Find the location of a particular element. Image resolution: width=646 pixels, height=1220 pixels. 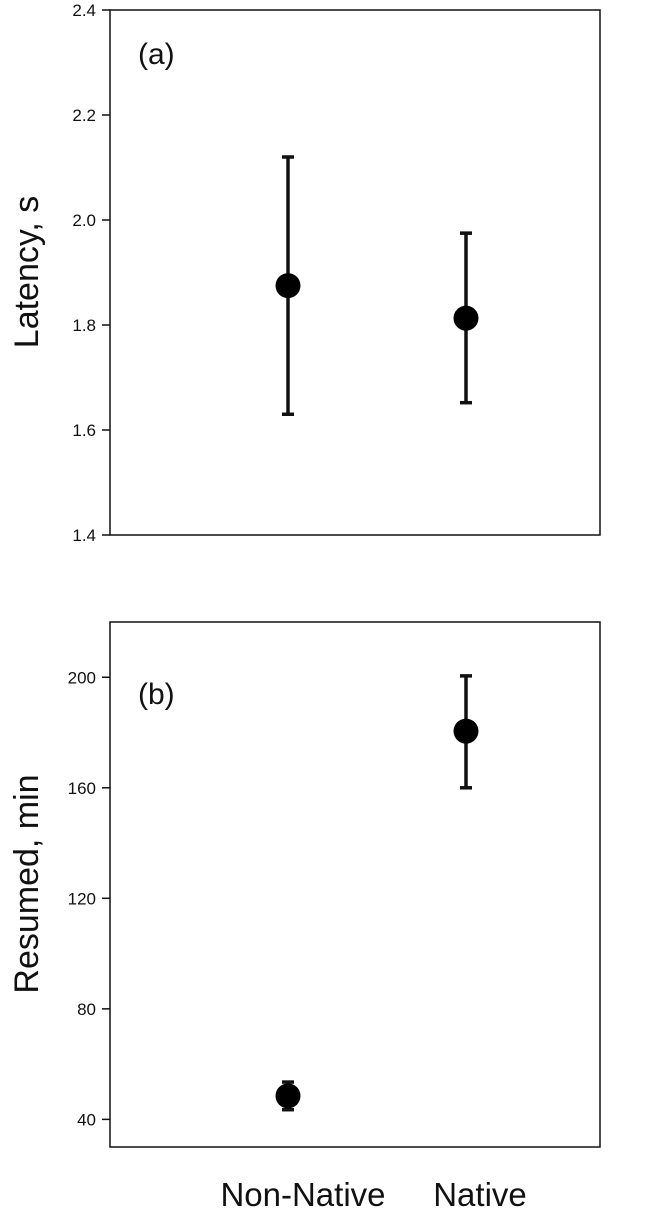

panel-b-y-axis-title: Resumed, min is located at coordinates (27, 883).